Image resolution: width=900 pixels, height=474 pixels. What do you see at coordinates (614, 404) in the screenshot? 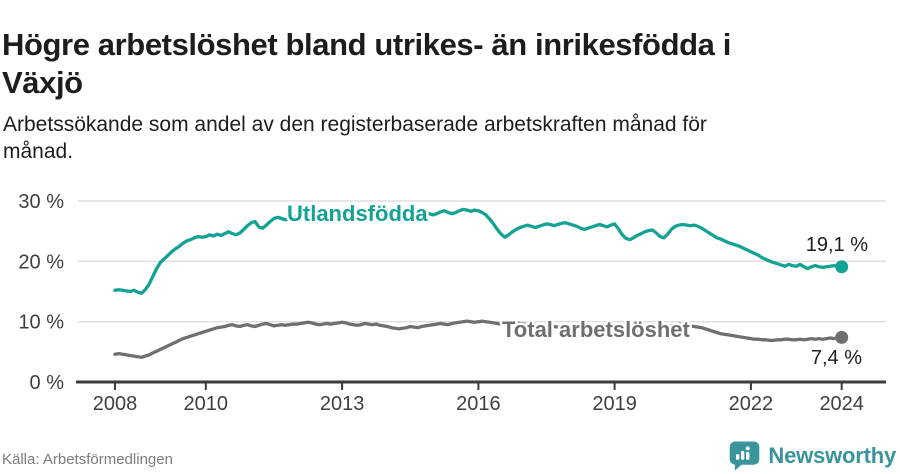
I see `x-axis-tick-label: 2019` at bounding box center [614, 404].